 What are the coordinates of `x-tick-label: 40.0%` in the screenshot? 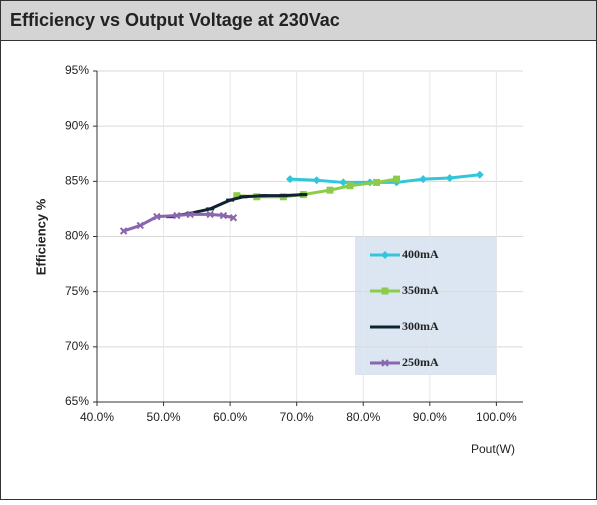 It's located at (97, 417).